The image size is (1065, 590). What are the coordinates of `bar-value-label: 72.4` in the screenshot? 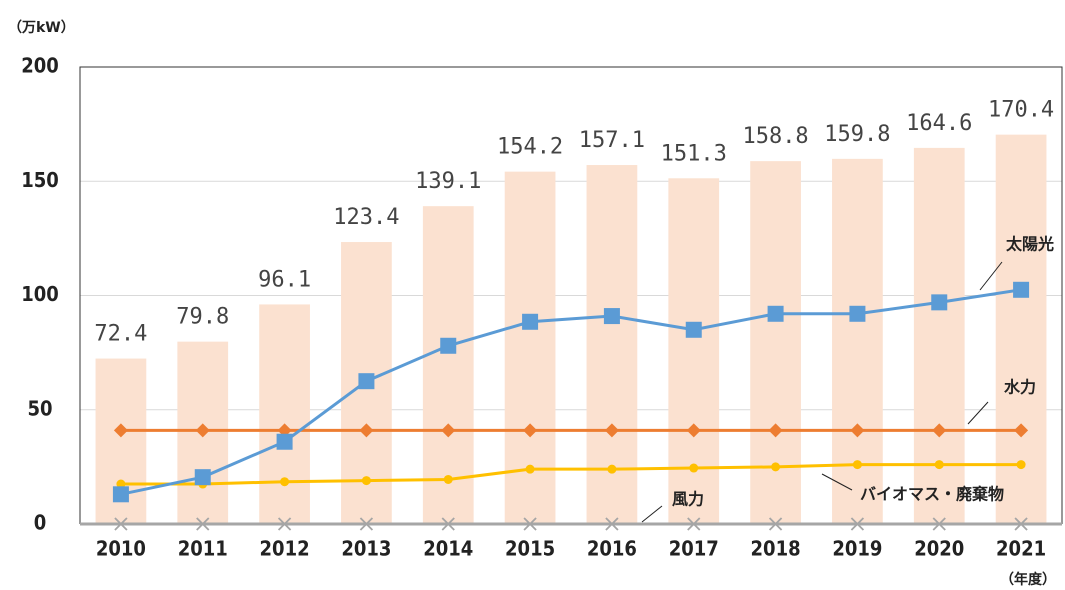 It's located at (120, 334).